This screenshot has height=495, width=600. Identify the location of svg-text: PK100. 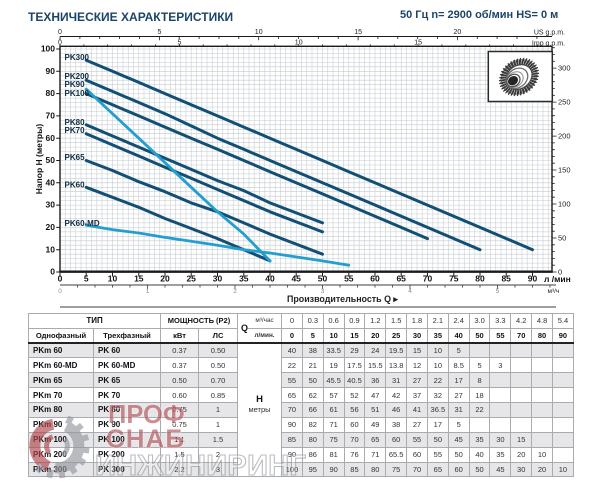
(77, 93).